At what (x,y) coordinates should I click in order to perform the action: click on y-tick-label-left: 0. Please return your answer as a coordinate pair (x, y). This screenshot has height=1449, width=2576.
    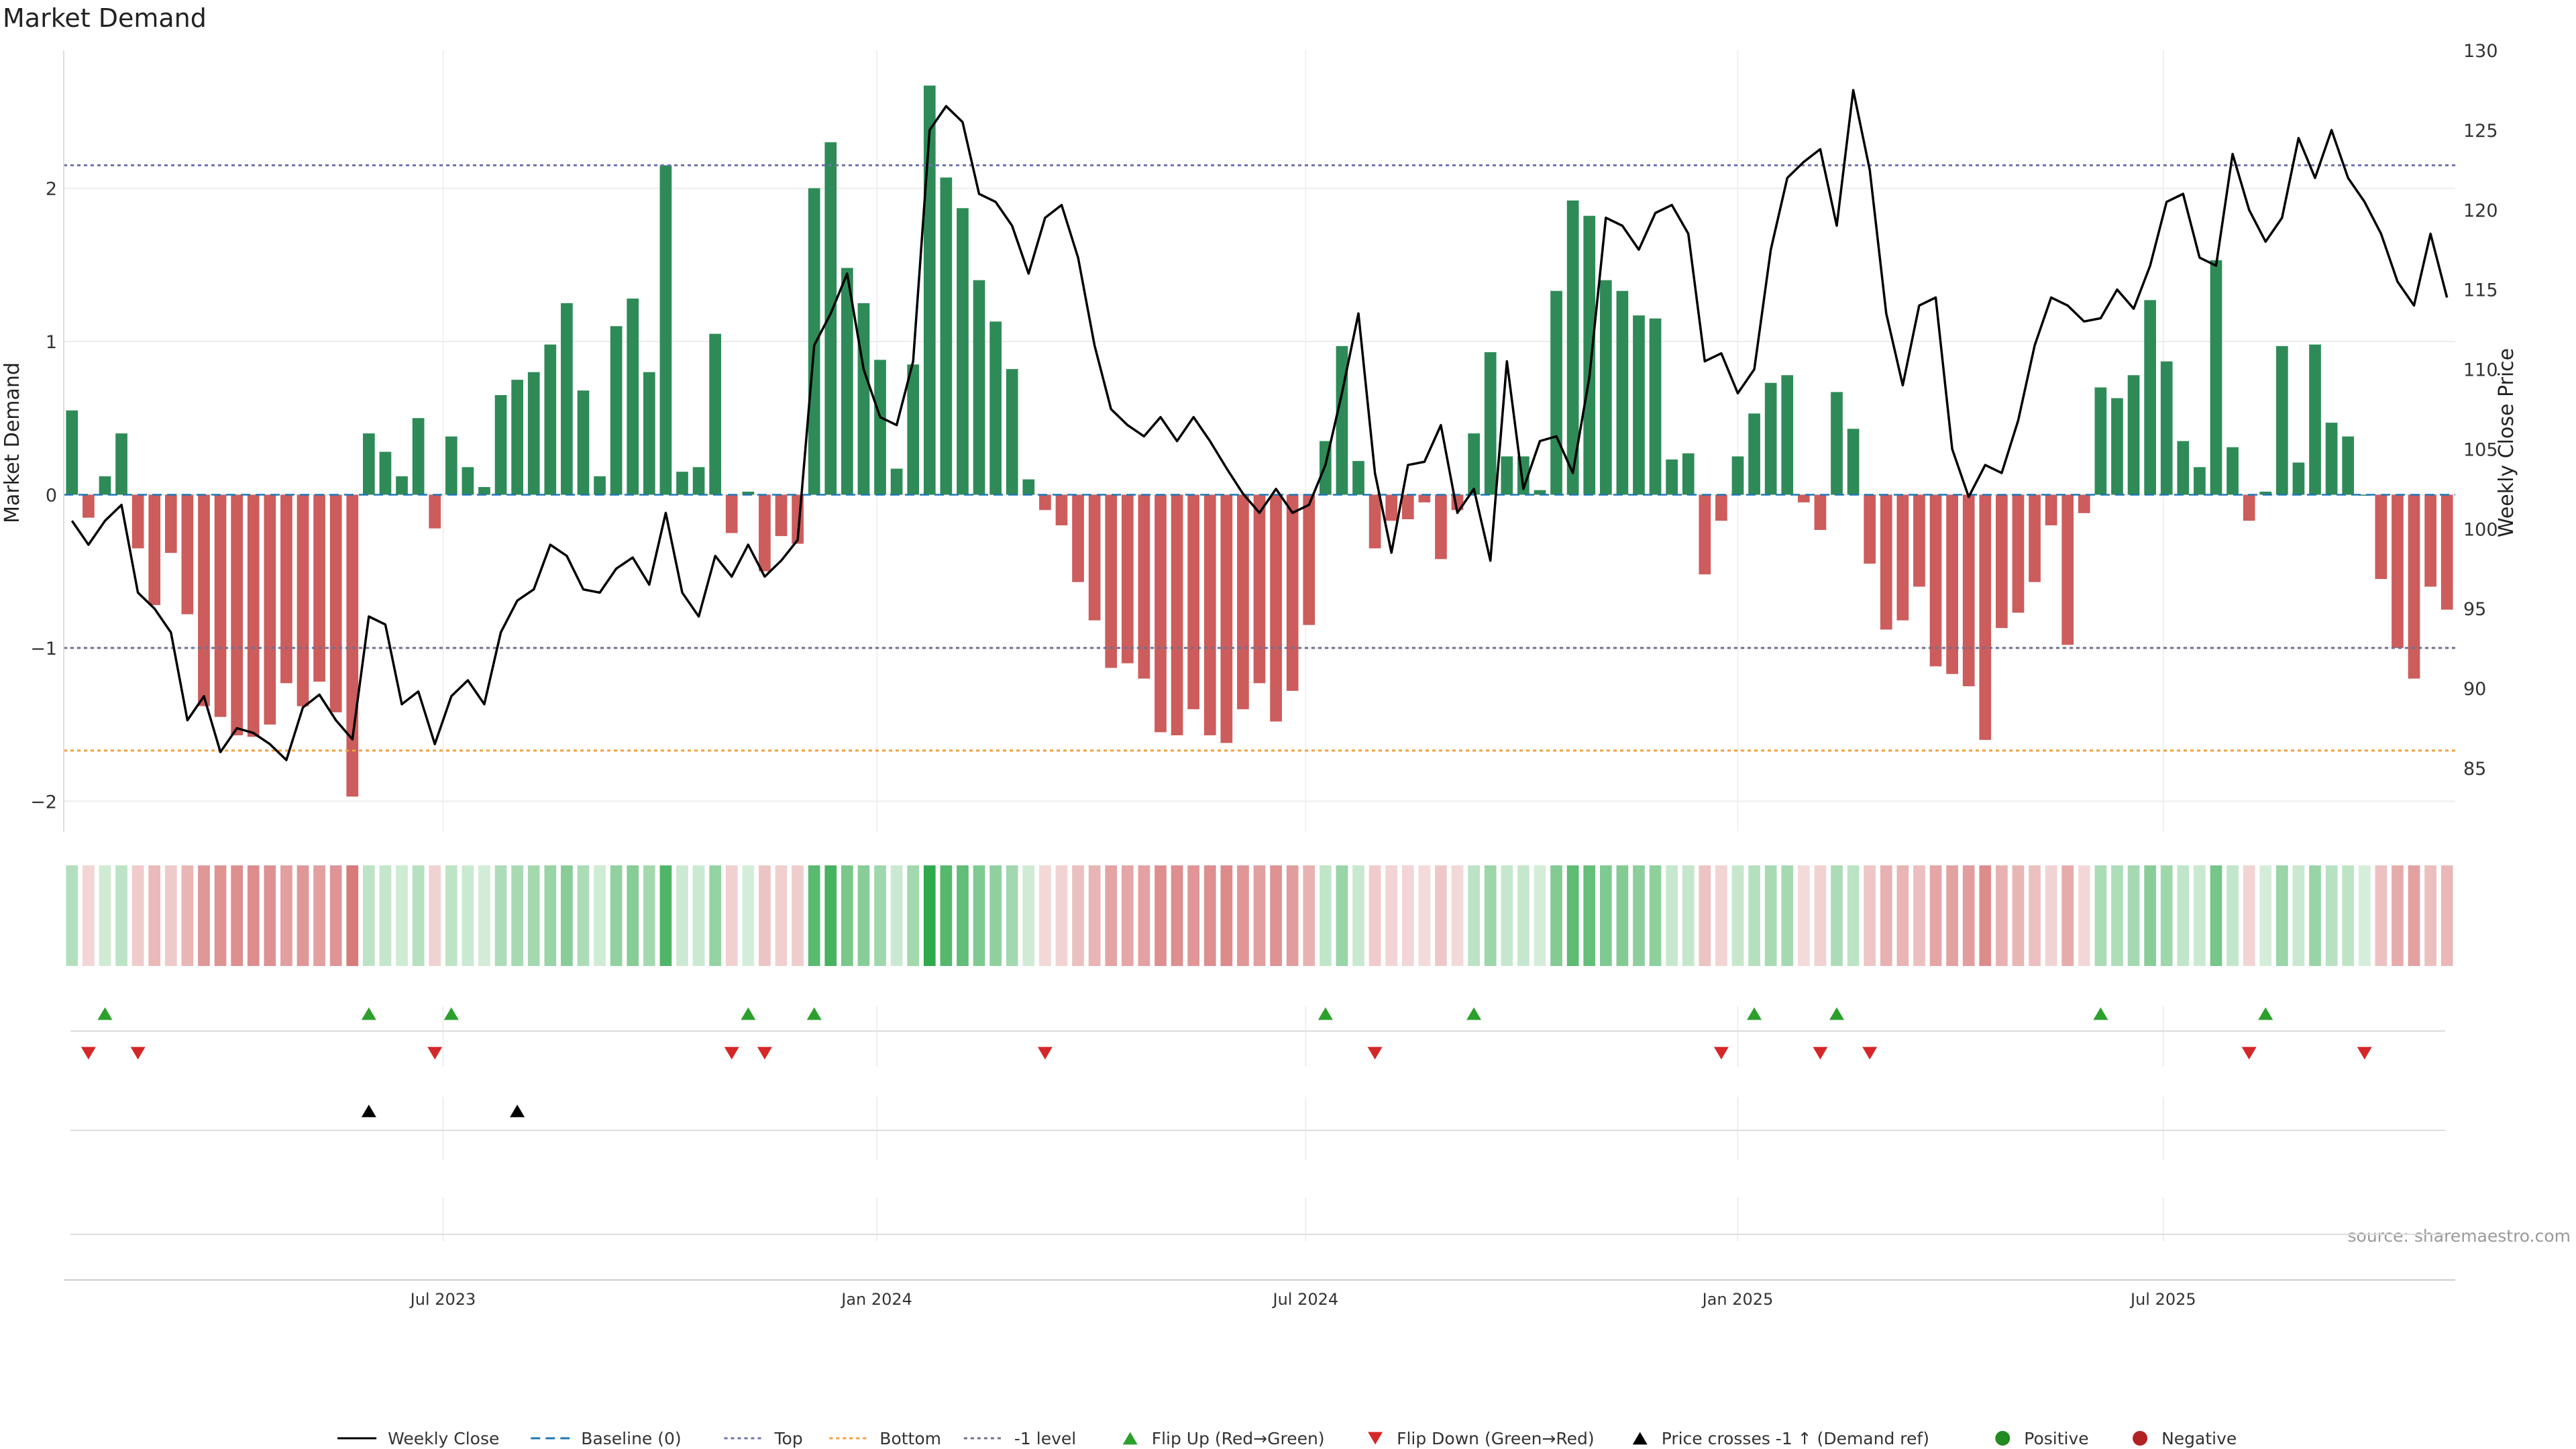
    Looking at the image, I should click on (51, 495).